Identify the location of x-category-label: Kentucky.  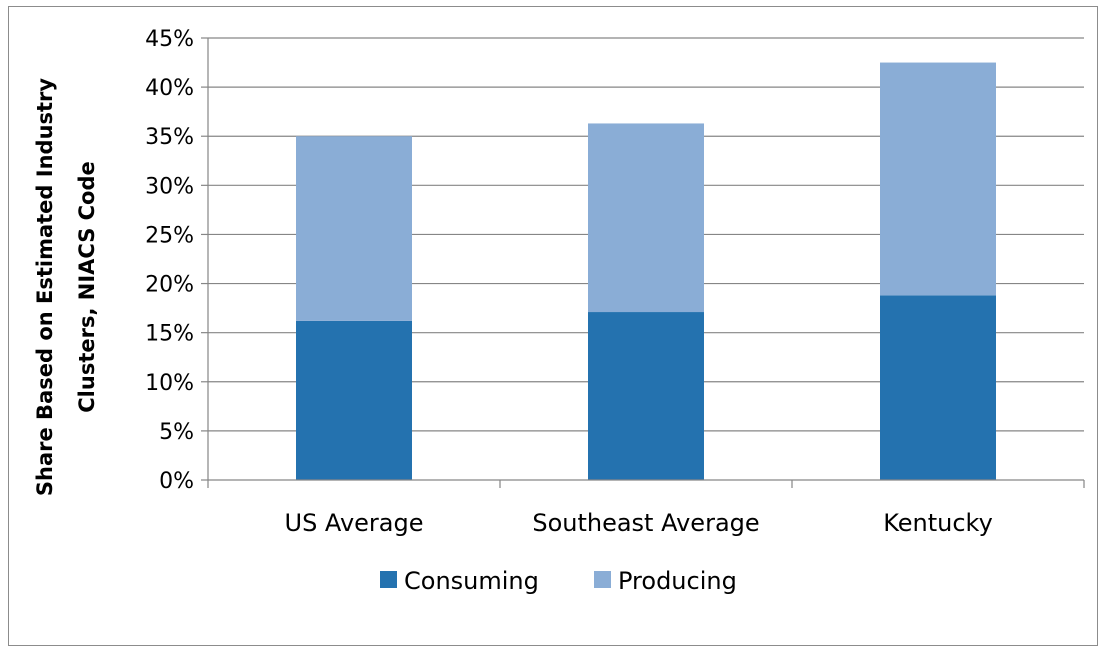
(938, 523).